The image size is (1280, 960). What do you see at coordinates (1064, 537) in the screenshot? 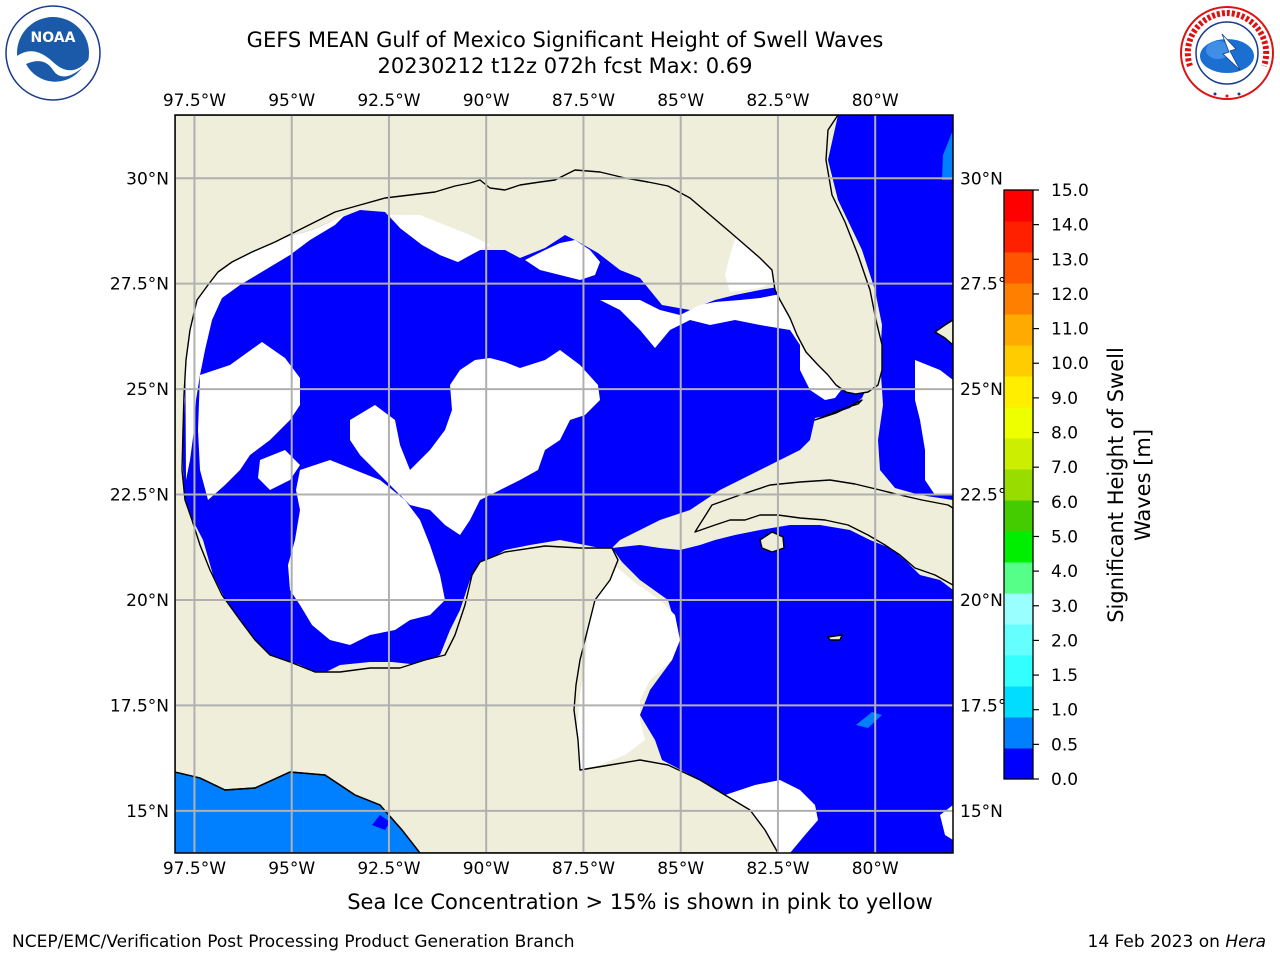
I see `colorbar-tick-label: 5.0` at bounding box center [1064, 537].